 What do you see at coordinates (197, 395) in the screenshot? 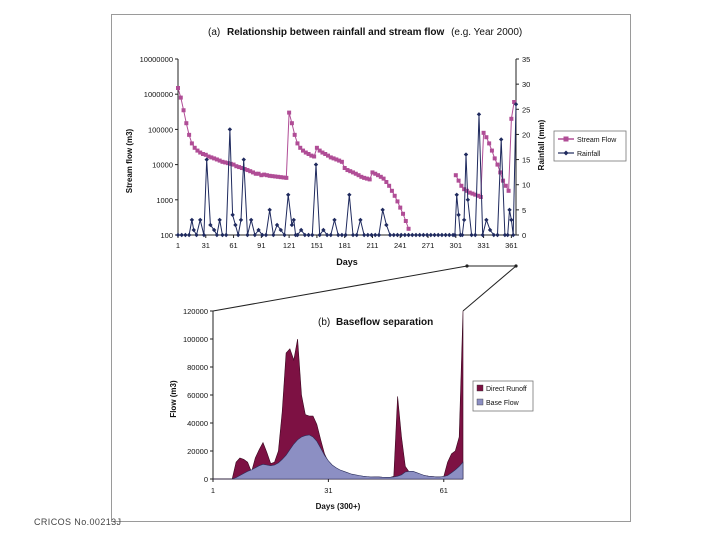
I see `chart-b-y-tick-label: 60000` at bounding box center [197, 395].